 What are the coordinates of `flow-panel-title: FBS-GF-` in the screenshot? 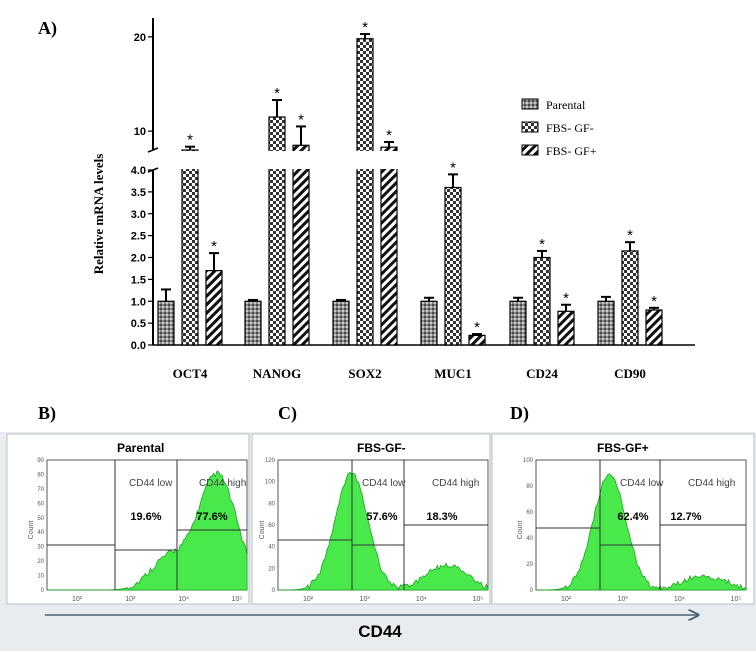 It's located at (381, 448).